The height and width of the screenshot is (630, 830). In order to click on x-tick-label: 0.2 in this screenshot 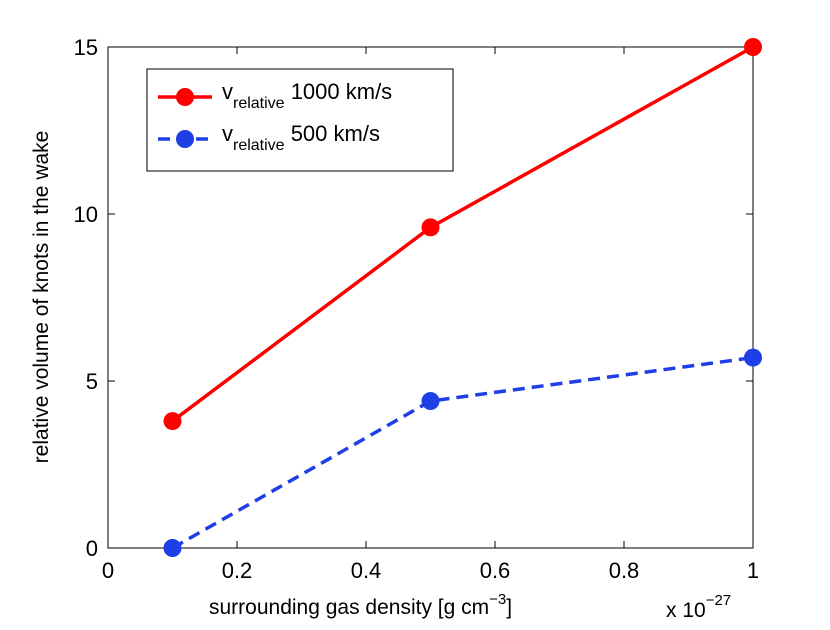, I will do `click(237, 570)`.